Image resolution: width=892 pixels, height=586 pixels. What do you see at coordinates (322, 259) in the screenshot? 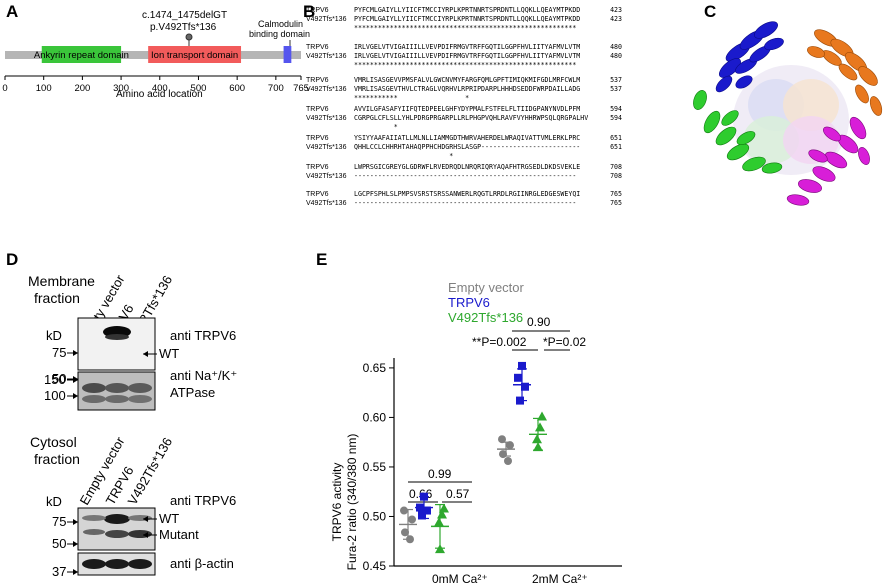
I see `panel-e-letter: E` at bounding box center [322, 259].